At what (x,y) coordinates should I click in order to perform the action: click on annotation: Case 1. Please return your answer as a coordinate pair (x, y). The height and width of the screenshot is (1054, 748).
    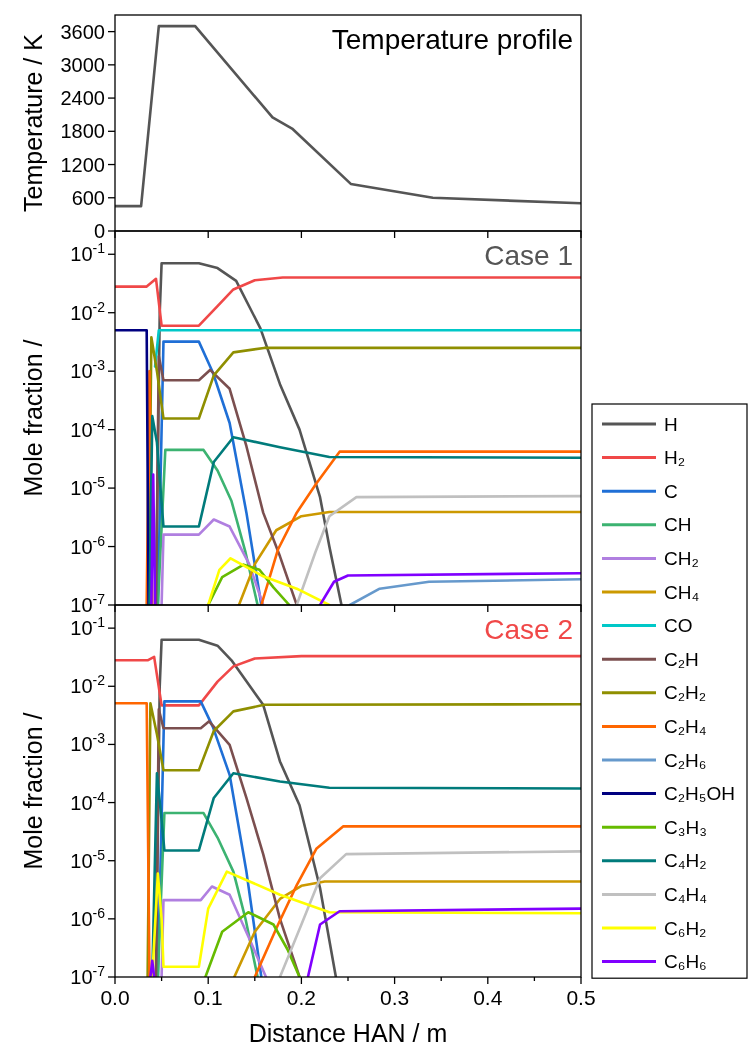
    Looking at the image, I should click on (528, 255).